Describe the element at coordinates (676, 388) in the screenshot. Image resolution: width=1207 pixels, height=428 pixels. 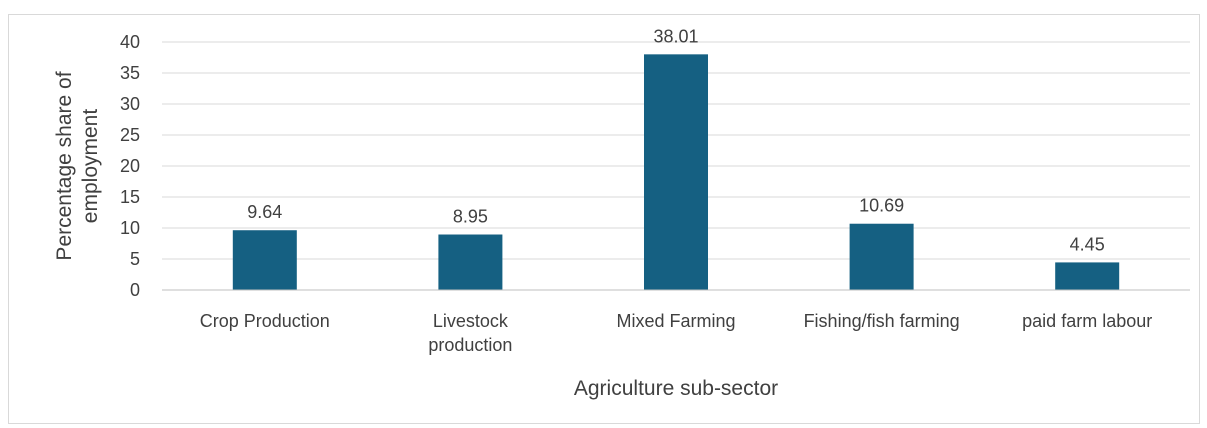
I see `x-axis-title: Agriculture sub-sector` at that location.